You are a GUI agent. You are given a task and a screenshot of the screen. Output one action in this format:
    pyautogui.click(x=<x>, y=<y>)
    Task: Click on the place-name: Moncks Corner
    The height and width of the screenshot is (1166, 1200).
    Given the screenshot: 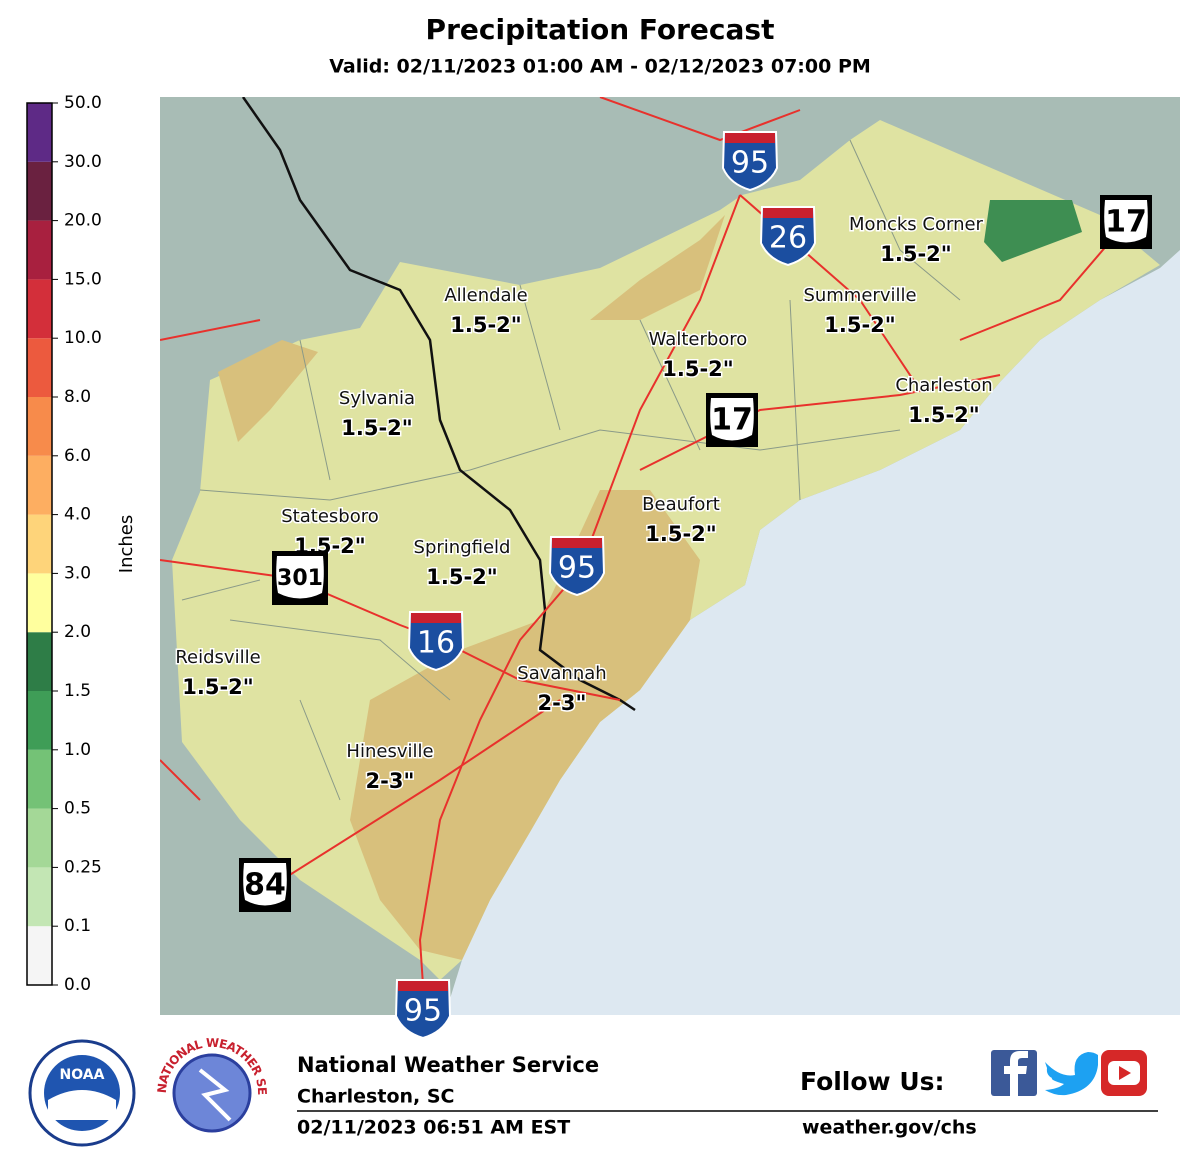 What is the action you would take?
    pyautogui.click(x=916, y=224)
    